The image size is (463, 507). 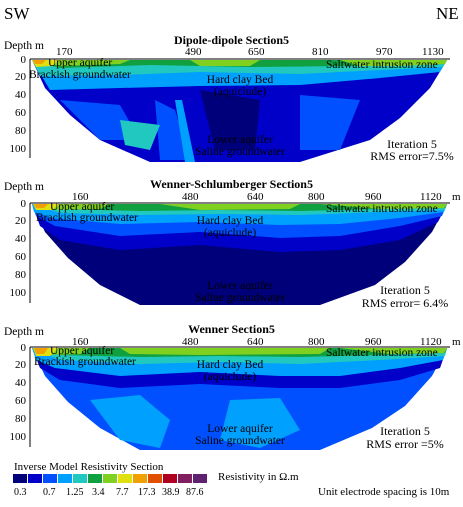 What do you see at coordinates (405, 444) in the screenshot?
I see `rms-error-label: RMS error =5%` at bounding box center [405, 444].